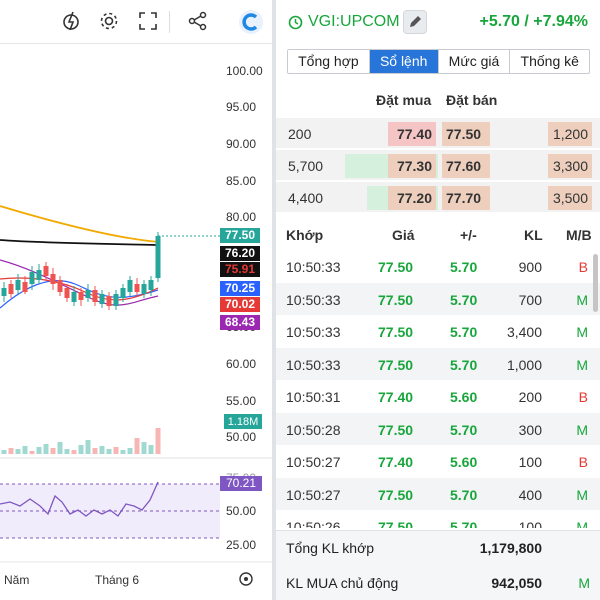  Describe the element at coordinates (438, 22) in the screenshot. I see `symbol-header: VGI:UPCOM +5.70 / +7.94%` at that location.